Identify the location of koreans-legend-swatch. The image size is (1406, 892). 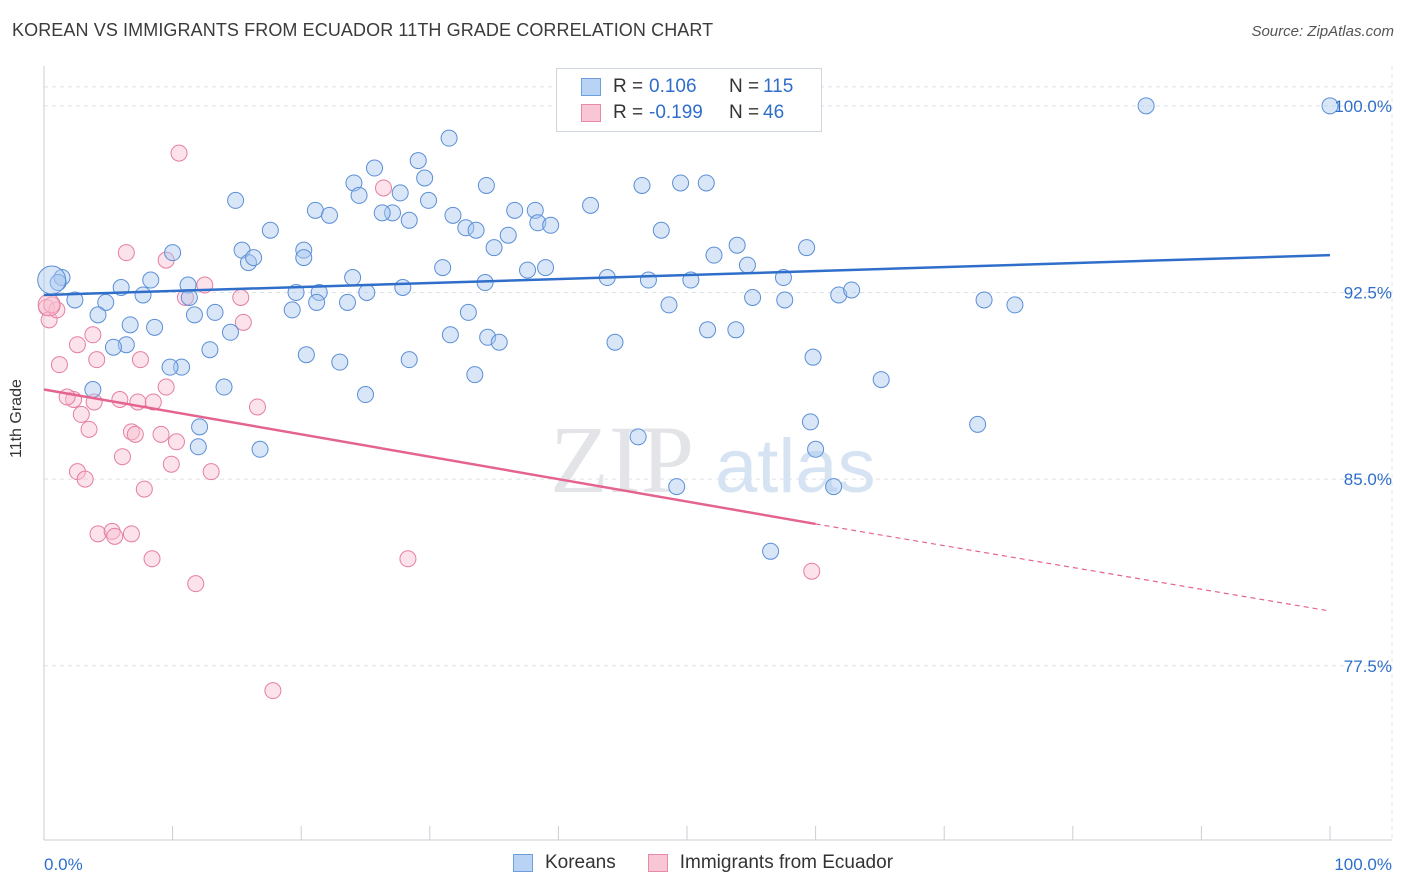
(522, 863).